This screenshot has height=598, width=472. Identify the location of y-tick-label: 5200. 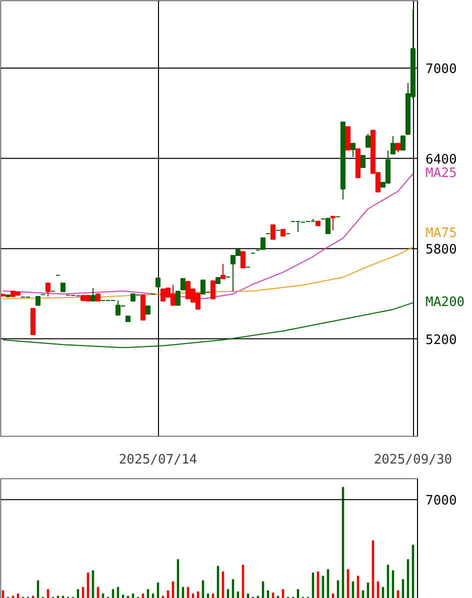
(441, 340).